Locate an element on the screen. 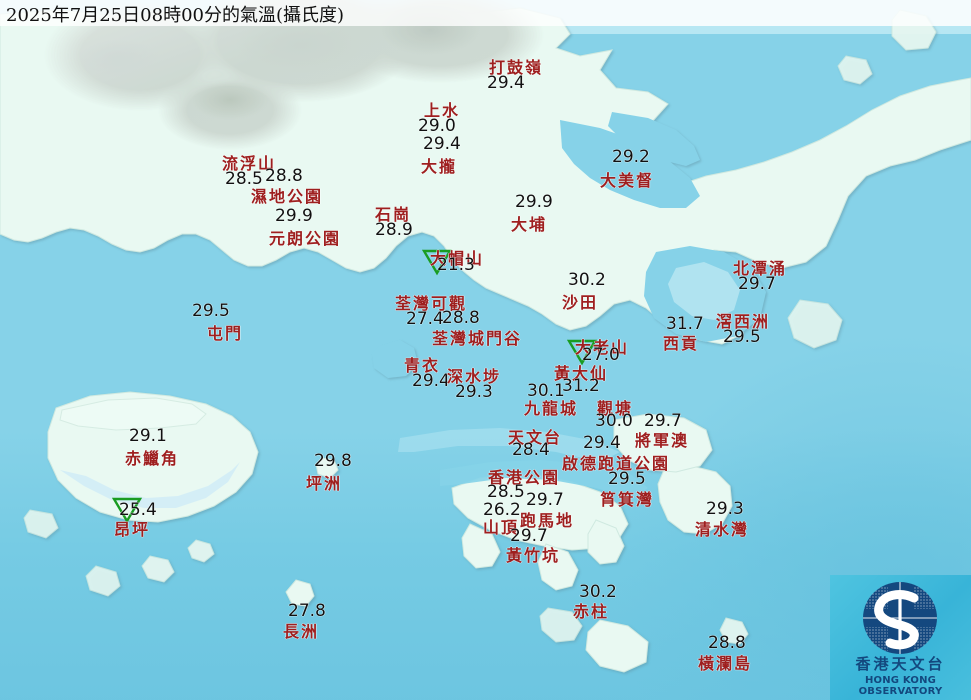  station-temperature-value: 29.0 is located at coordinates (437, 126).